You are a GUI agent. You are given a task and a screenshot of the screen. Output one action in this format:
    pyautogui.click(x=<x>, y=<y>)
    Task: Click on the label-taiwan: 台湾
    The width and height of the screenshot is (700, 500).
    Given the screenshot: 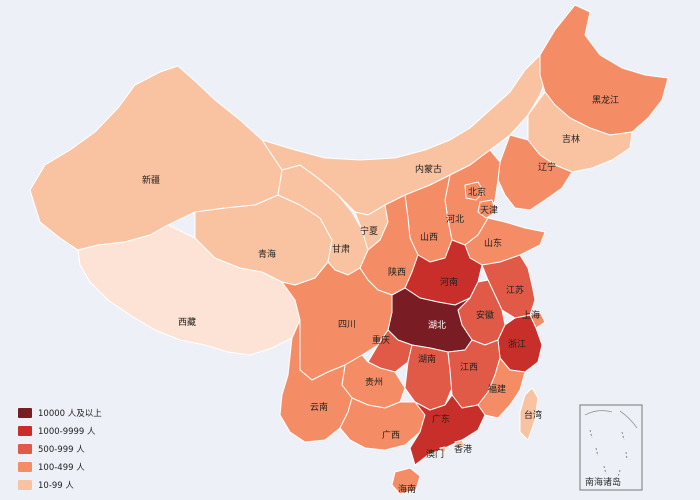 What is the action you would take?
    pyautogui.click(x=533, y=415)
    